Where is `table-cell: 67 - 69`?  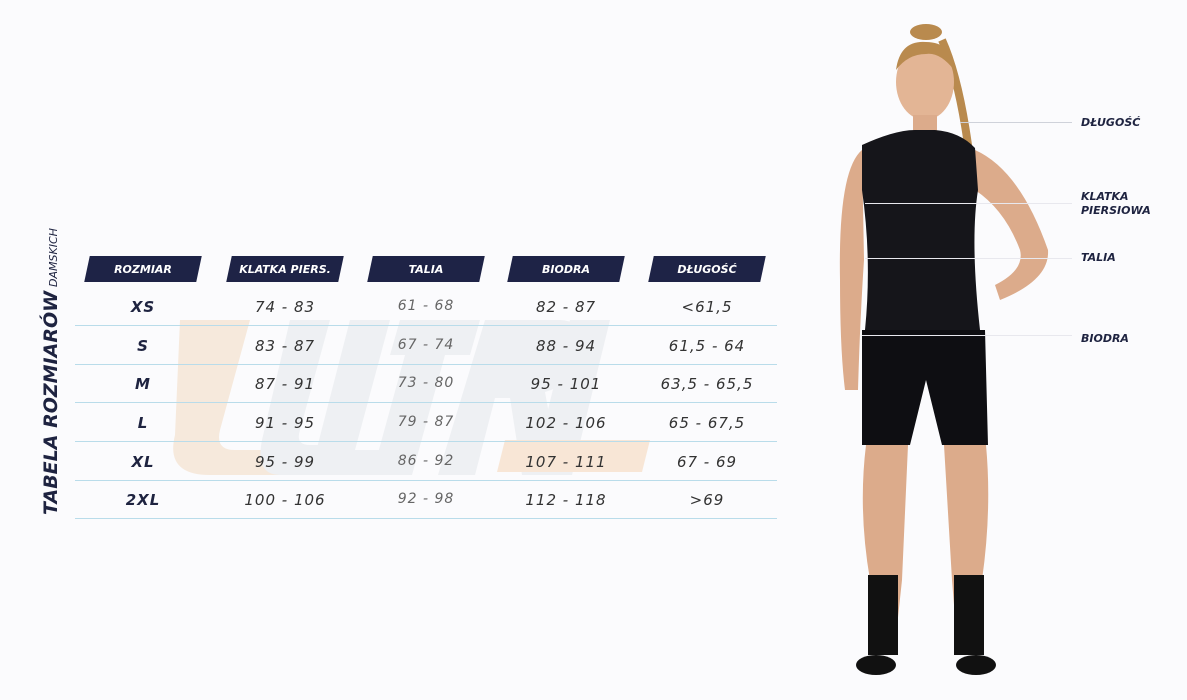
table-cell: 67 - 69 is located at coordinates (707, 462).